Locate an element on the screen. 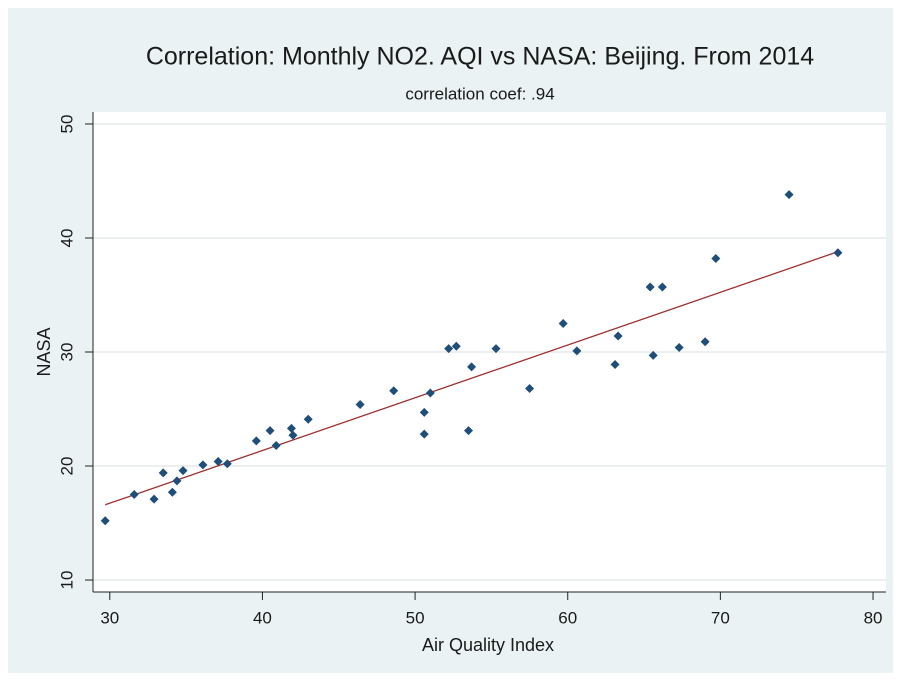  x-tick-label: 70 is located at coordinates (720, 617).